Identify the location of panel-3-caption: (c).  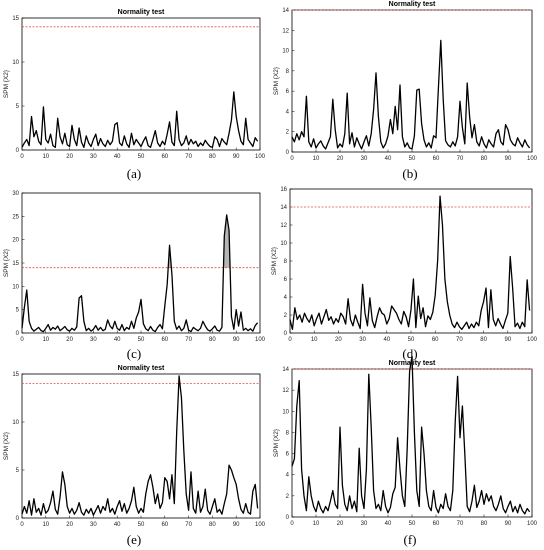
(134, 353).